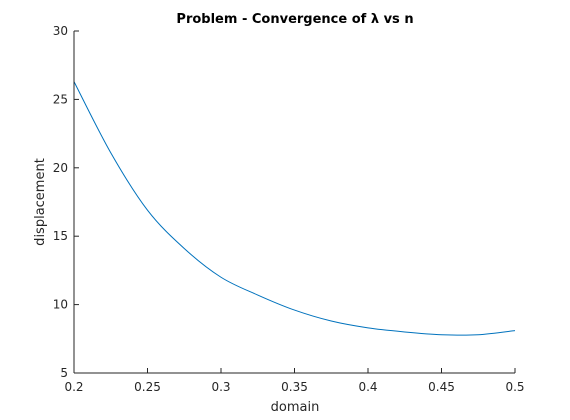  I want to click on x-tick-label: 0.5, so click(514, 387).